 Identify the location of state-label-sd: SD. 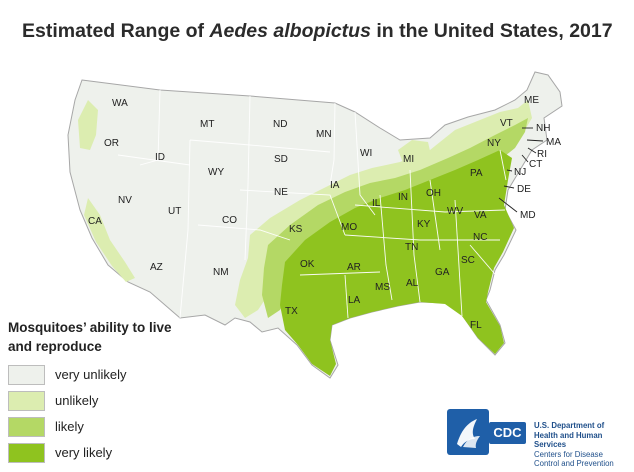
(281, 159).